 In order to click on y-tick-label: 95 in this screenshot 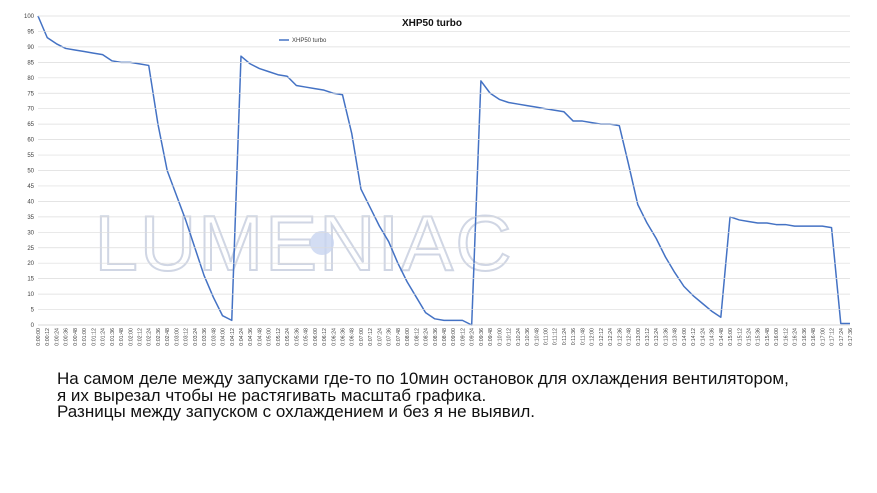, I will do `click(30, 32)`.